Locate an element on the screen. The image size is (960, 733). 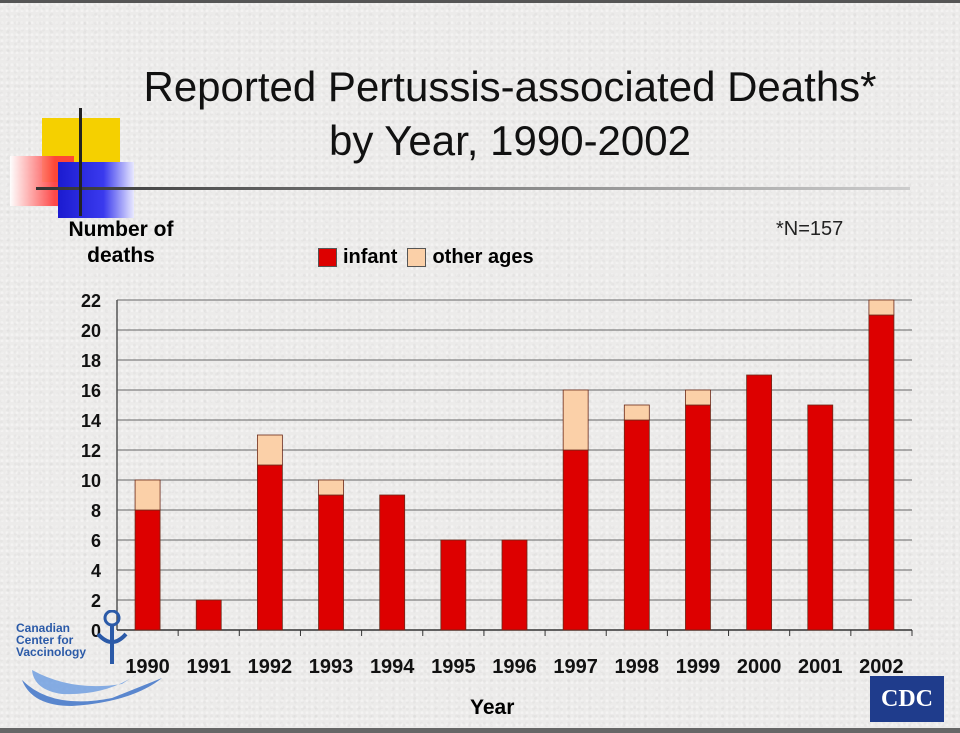
bar-infant-1995 is located at coordinates (453, 585).